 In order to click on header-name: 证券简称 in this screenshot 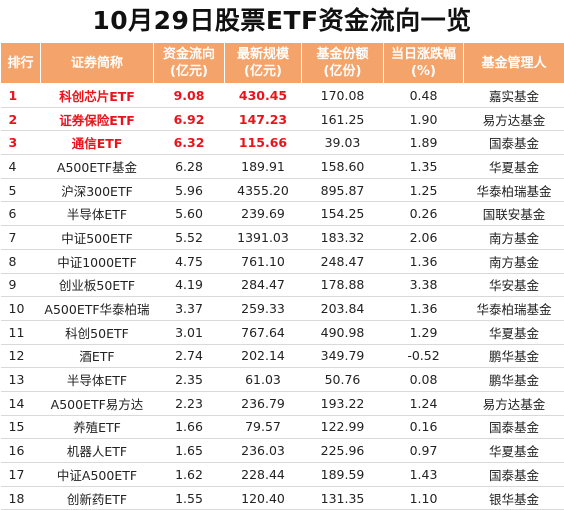, I will do `click(97, 63)`.